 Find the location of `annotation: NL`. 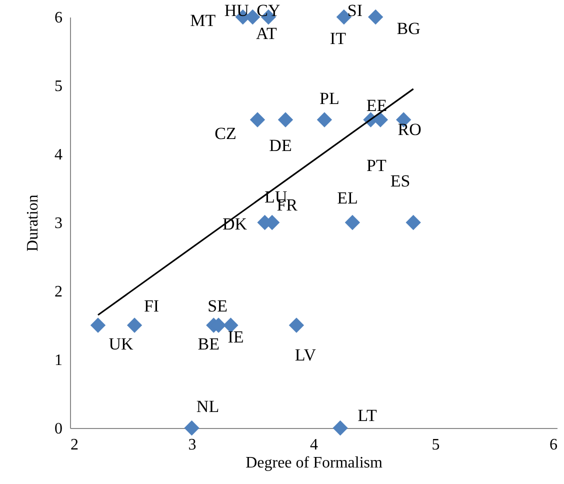

annotation: NL is located at coordinates (208, 406).